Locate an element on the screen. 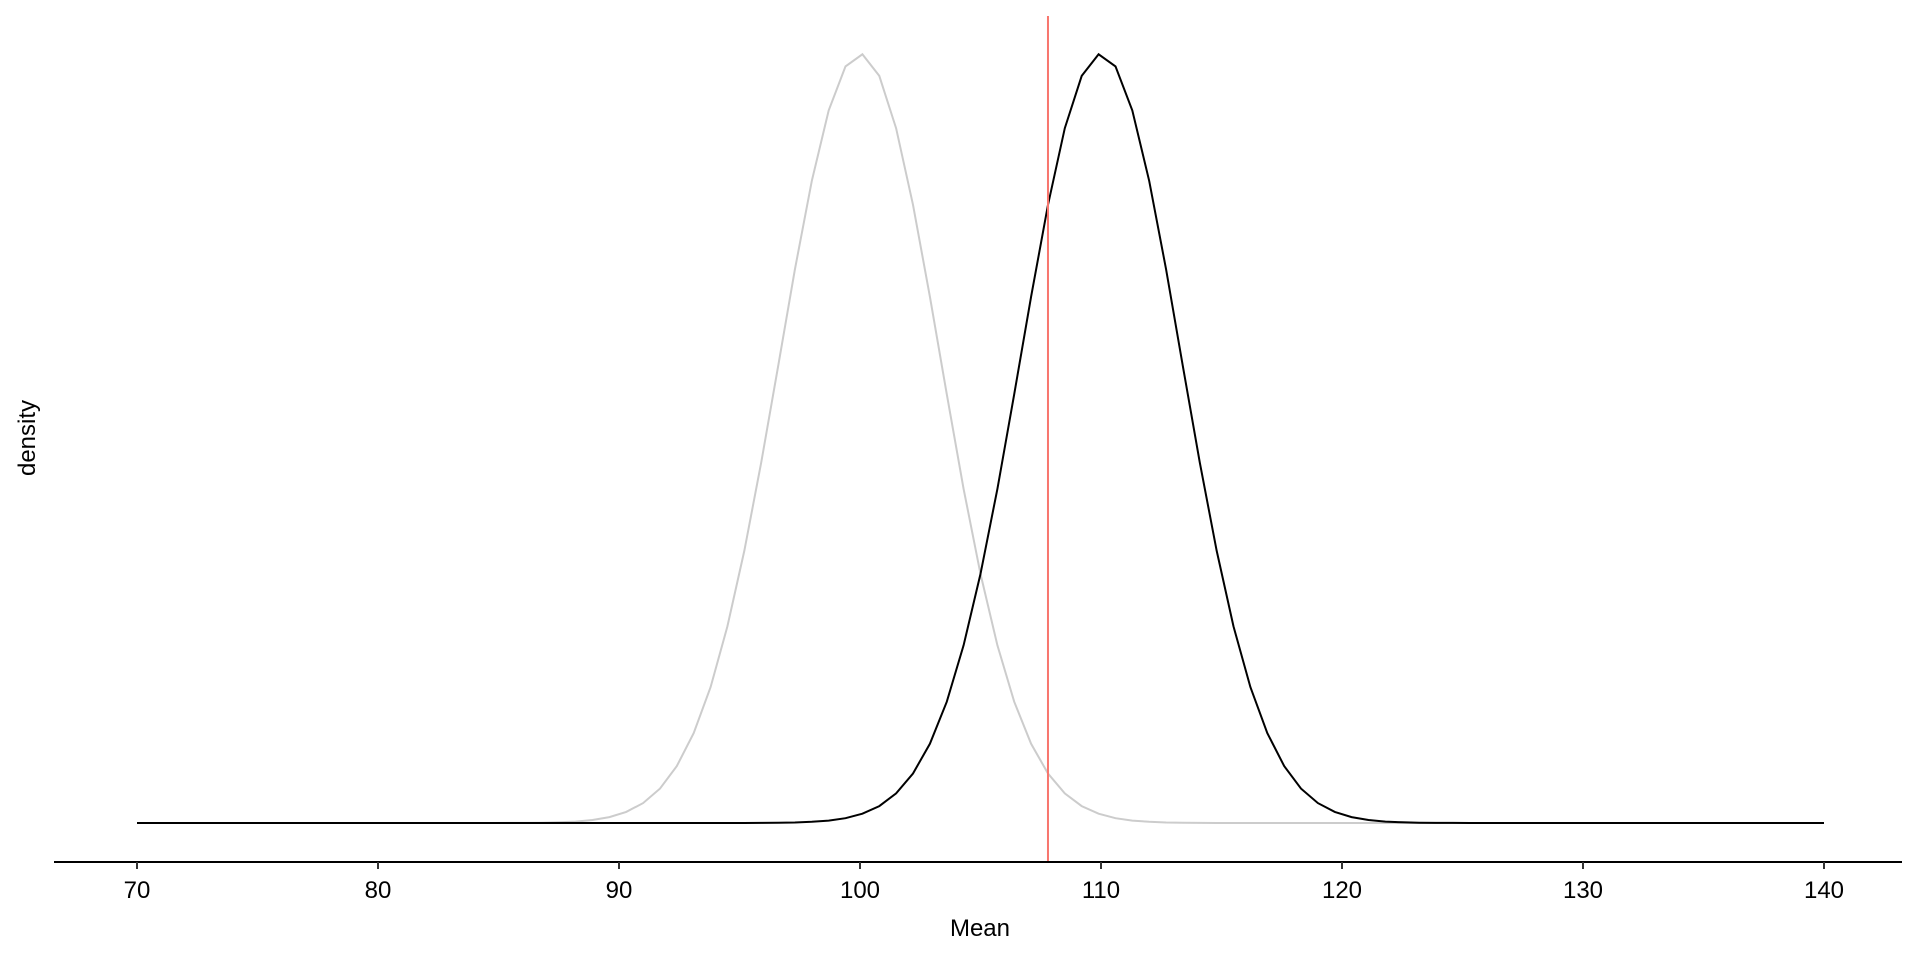 The height and width of the screenshot is (965, 1920). x-axis-ticks: 70 80 90 100 110 120 130 140 is located at coordinates (984, 883).